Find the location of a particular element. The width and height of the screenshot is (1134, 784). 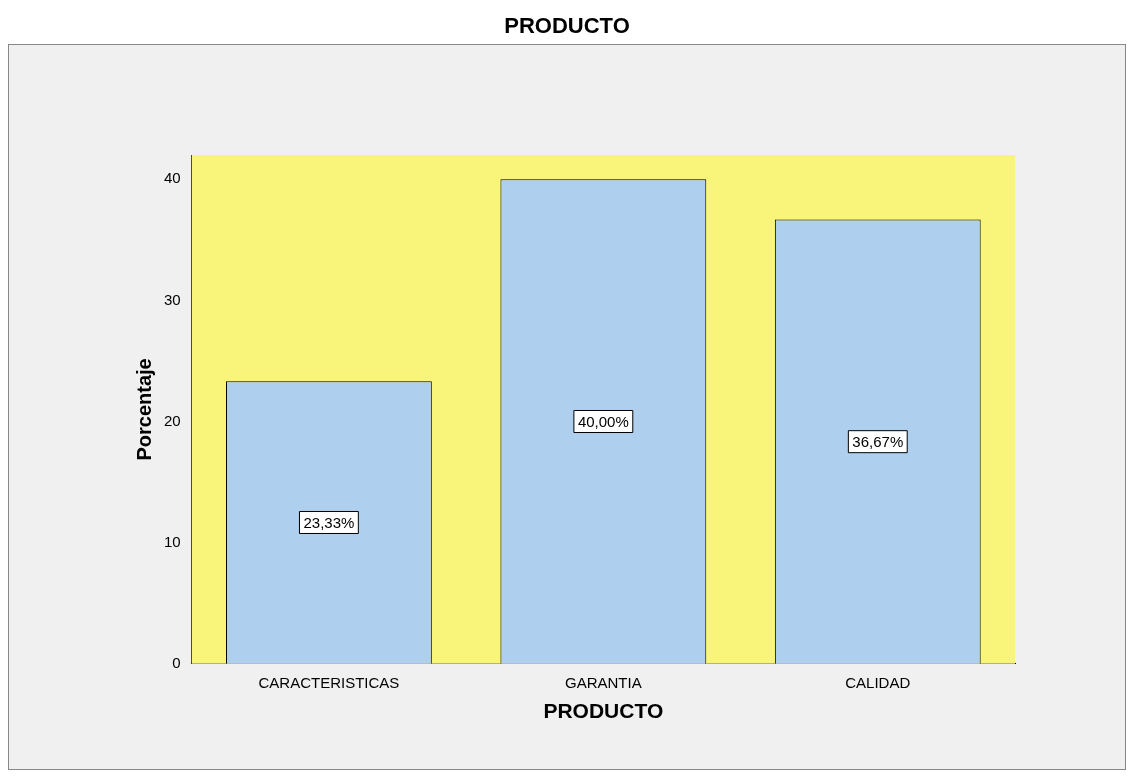

chart-title: PRODUCTO is located at coordinates (567, 26).